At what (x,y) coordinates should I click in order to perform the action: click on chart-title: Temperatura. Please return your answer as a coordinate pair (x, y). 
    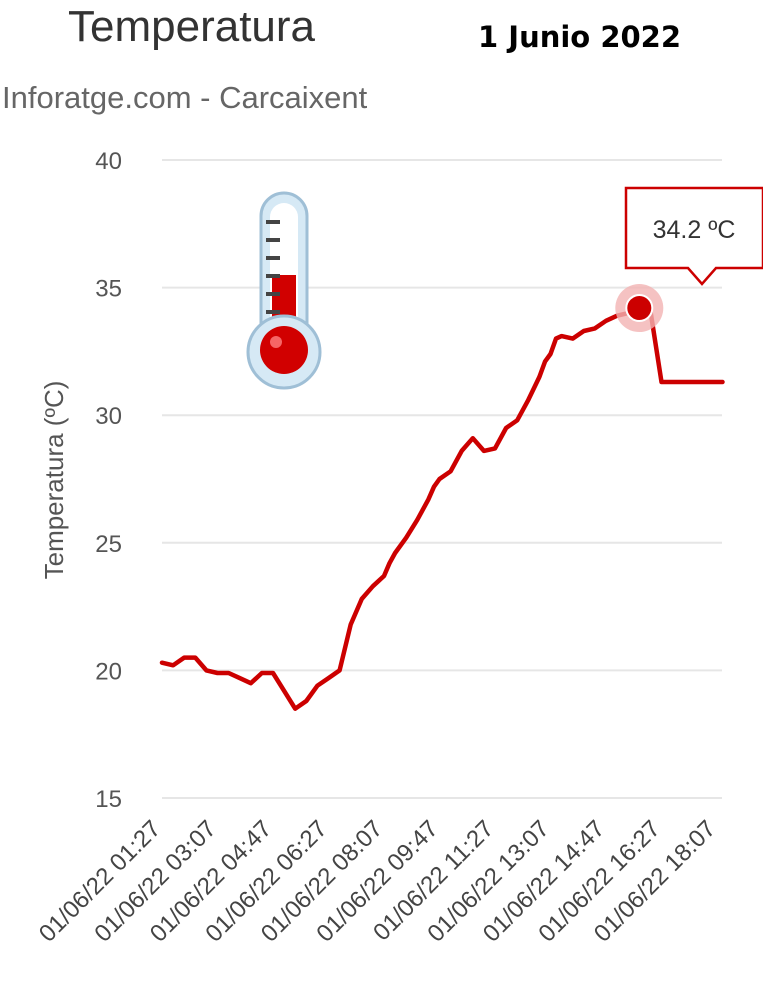
    Looking at the image, I should click on (192, 26).